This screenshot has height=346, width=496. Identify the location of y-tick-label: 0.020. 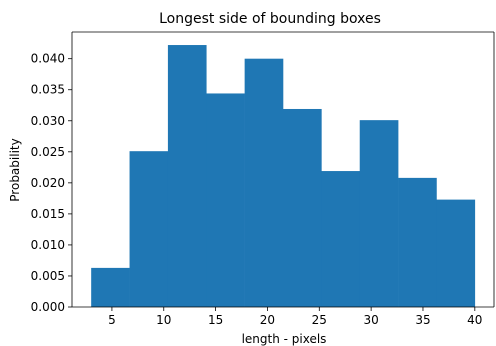
(48, 183).